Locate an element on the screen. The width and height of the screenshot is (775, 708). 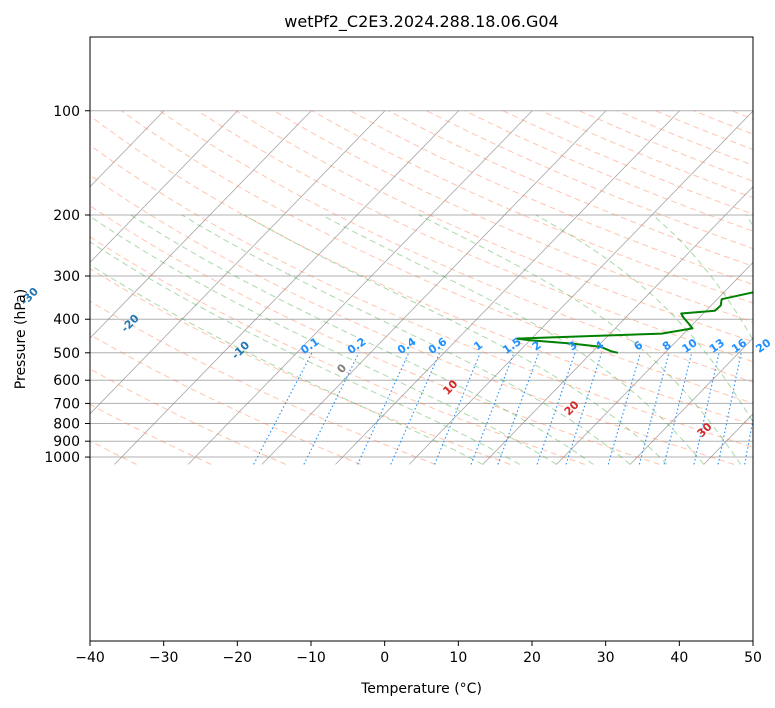
profile-lines is located at coordinates (634, 322).